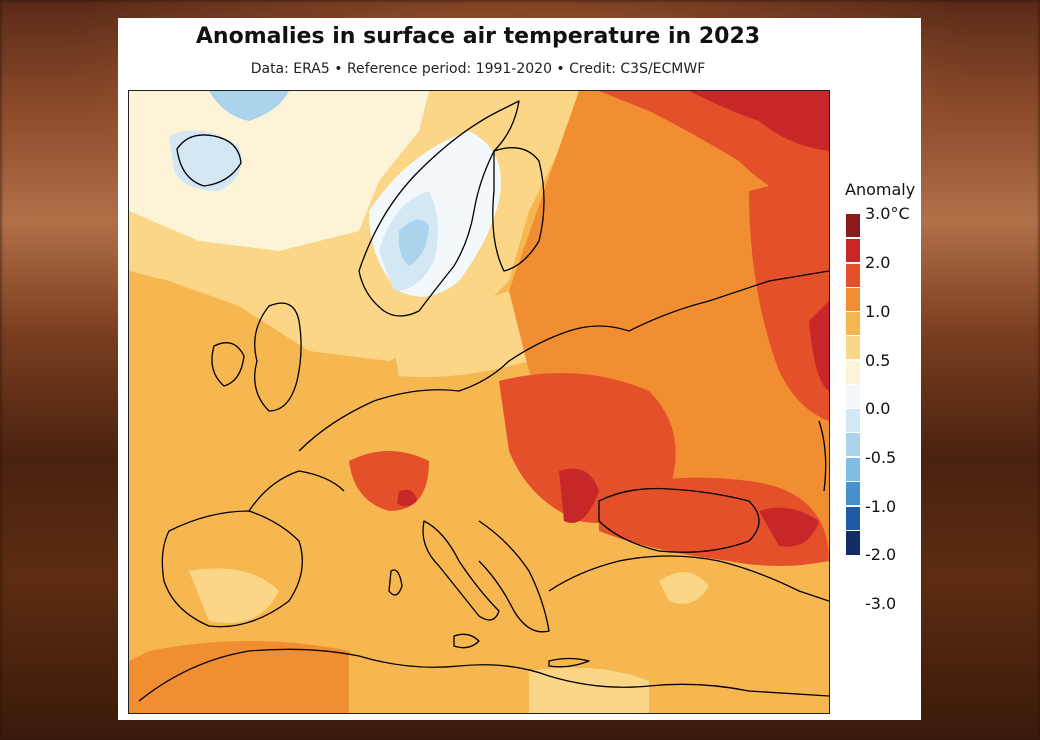 The width and height of the screenshot is (1040, 740). Describe the element at coordinates (228, 364) in the screenshot. I see `coastline-ireland` at that location.